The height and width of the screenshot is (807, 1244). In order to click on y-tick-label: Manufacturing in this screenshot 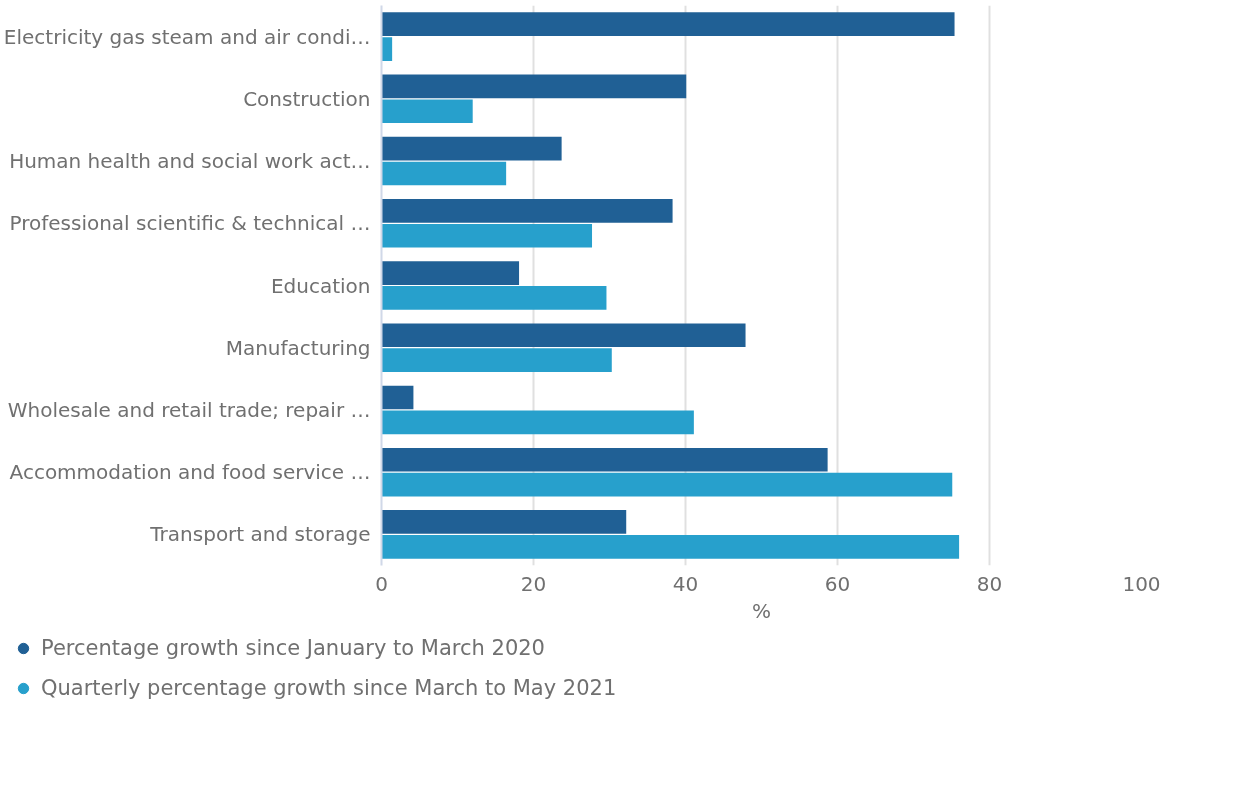, I will do `click(298, 347)`.